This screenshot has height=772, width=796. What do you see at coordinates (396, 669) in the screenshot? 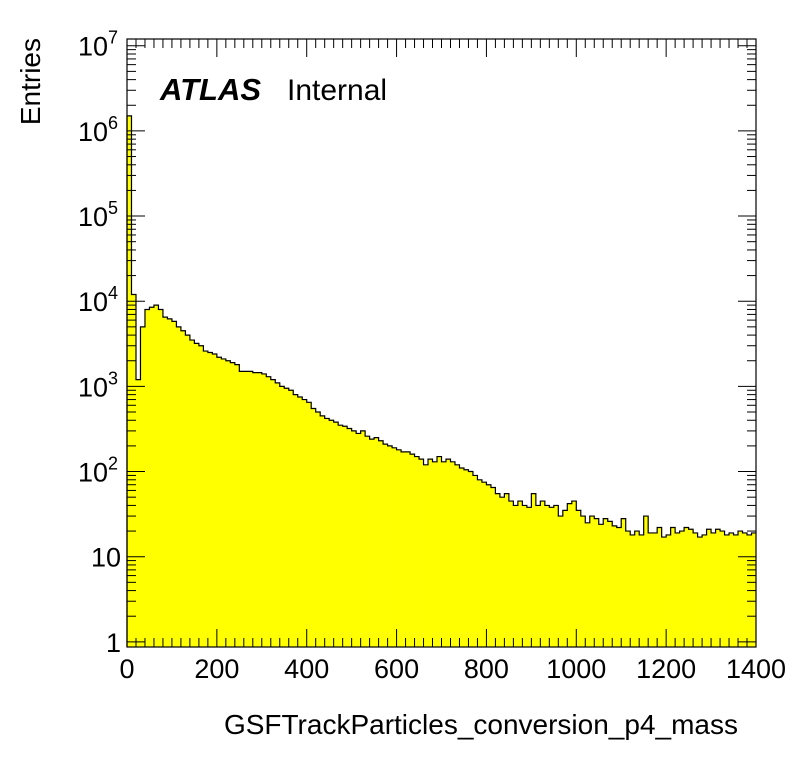
I see `x-tick-label: 600` at bounding box center [396, 669].